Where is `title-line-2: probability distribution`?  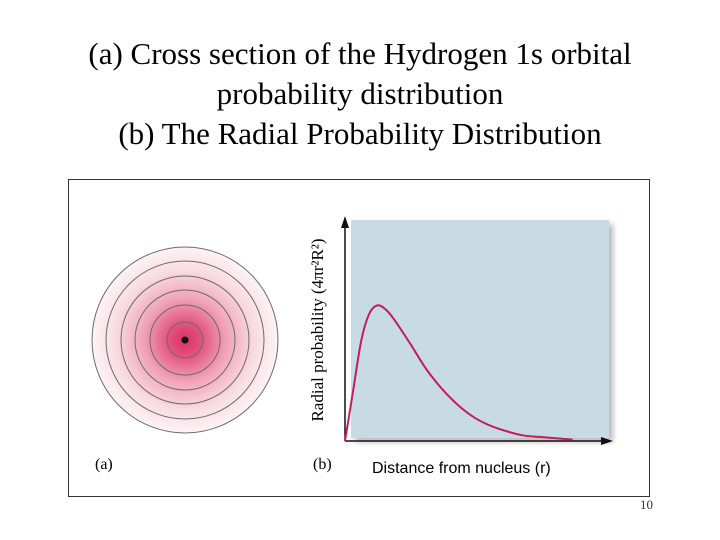 title-line-2: probability distribution is located at coordinates (360, 93).